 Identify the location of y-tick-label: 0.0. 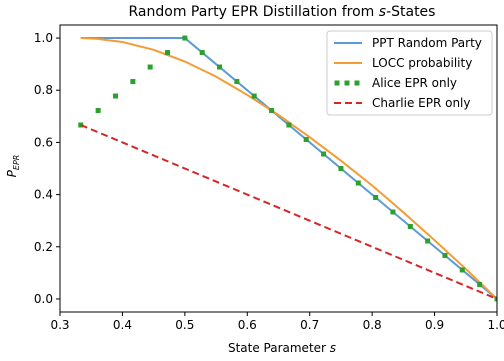
(43, 299).